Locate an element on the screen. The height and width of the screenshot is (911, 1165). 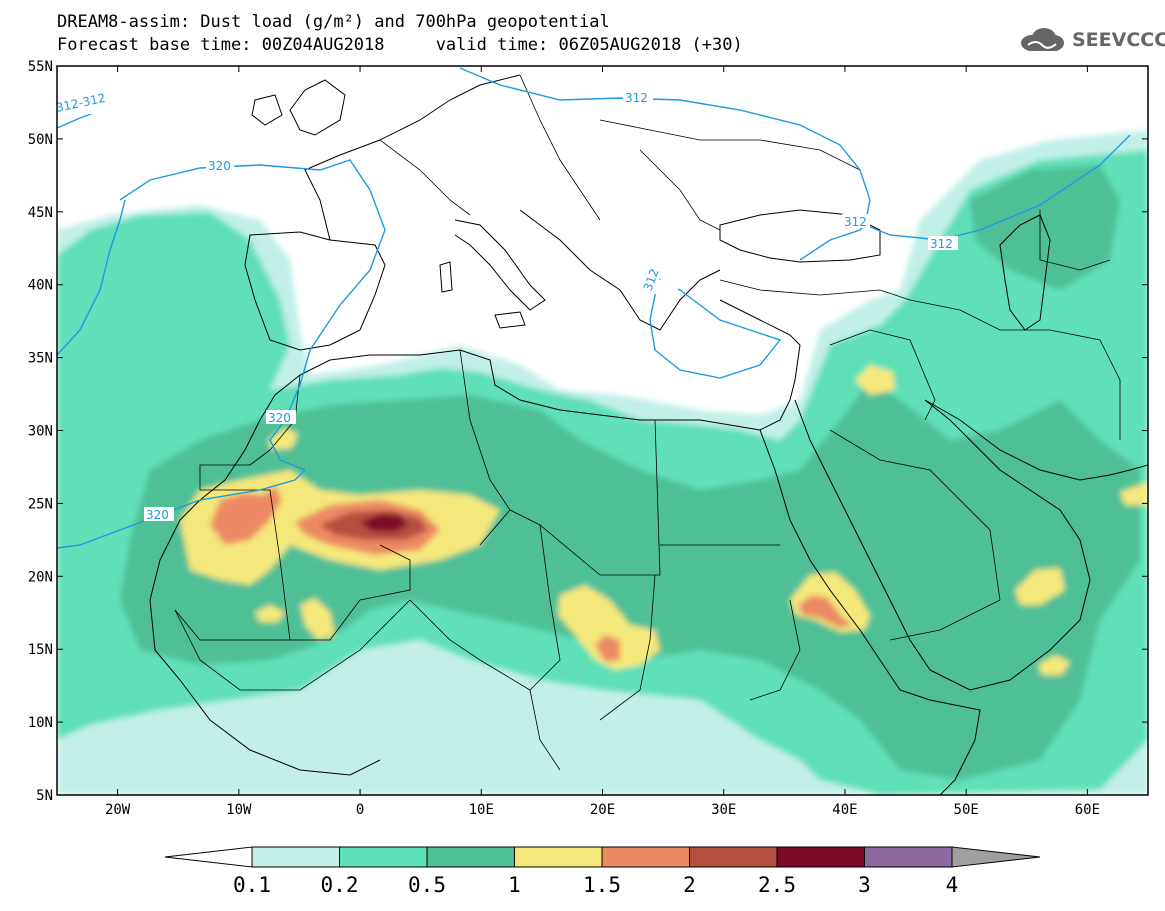
dust-band-15-ethiopia is located at coordinates (825, 611).